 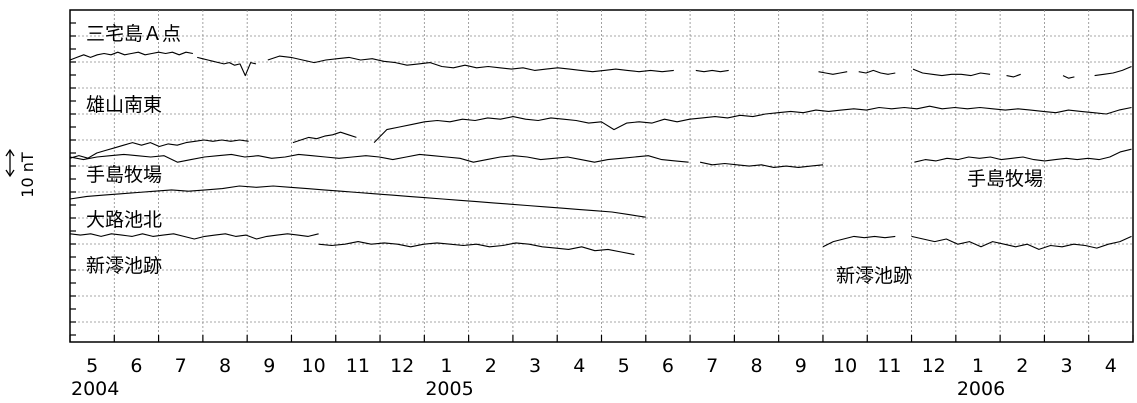 What do you see at coordinates (449, 389) in the screenshot?
I see `x-tick-label-year: 2005` at bounding box center [449, 389].